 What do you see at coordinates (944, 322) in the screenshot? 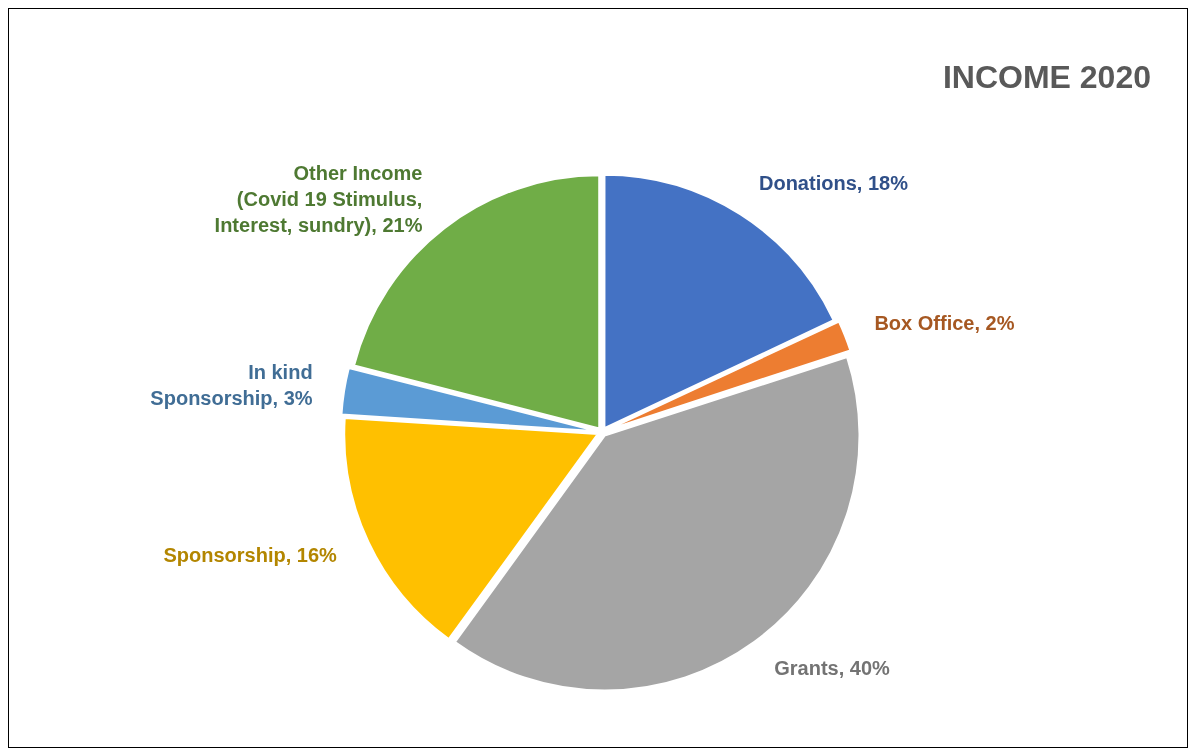
I see `slice-label: Box Office, 2%` at bounding box center [944, 322].